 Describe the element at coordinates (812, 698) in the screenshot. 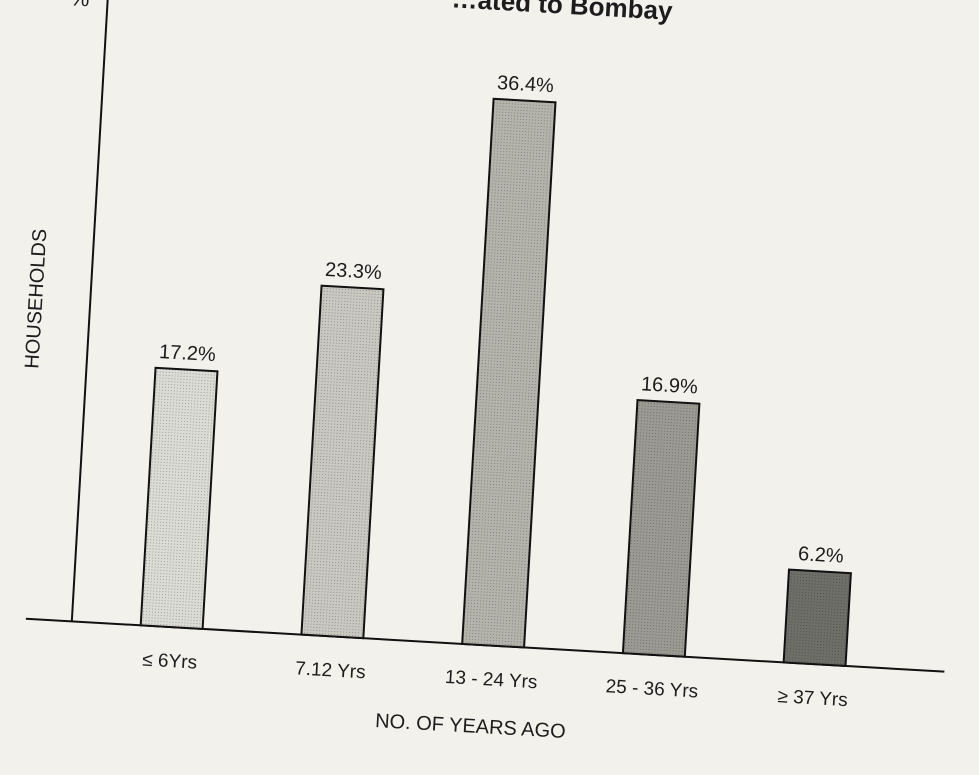

I see `x-tick-label-4: ≥ 37 Yrs` at that location.